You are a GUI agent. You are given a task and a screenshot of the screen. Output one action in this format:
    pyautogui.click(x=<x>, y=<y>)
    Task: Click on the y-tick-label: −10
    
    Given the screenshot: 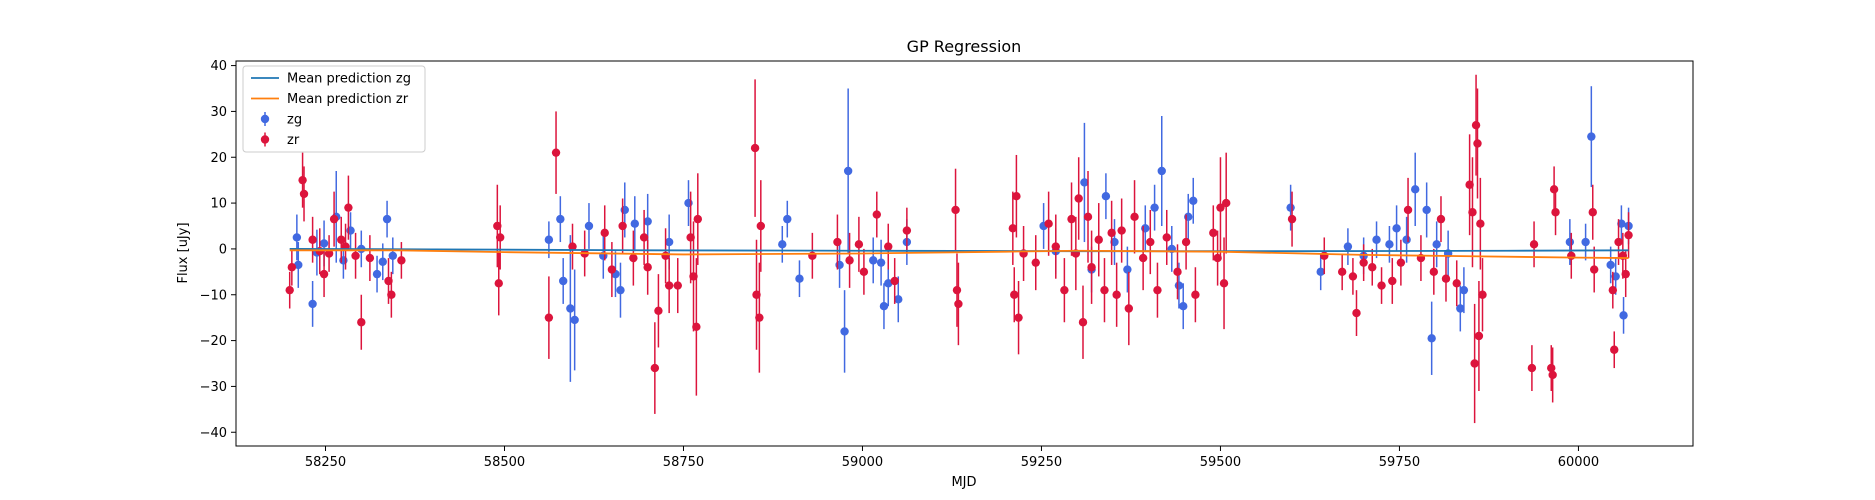 What is the action you would take?
    pyautogui.click(x=213, y=295)
    